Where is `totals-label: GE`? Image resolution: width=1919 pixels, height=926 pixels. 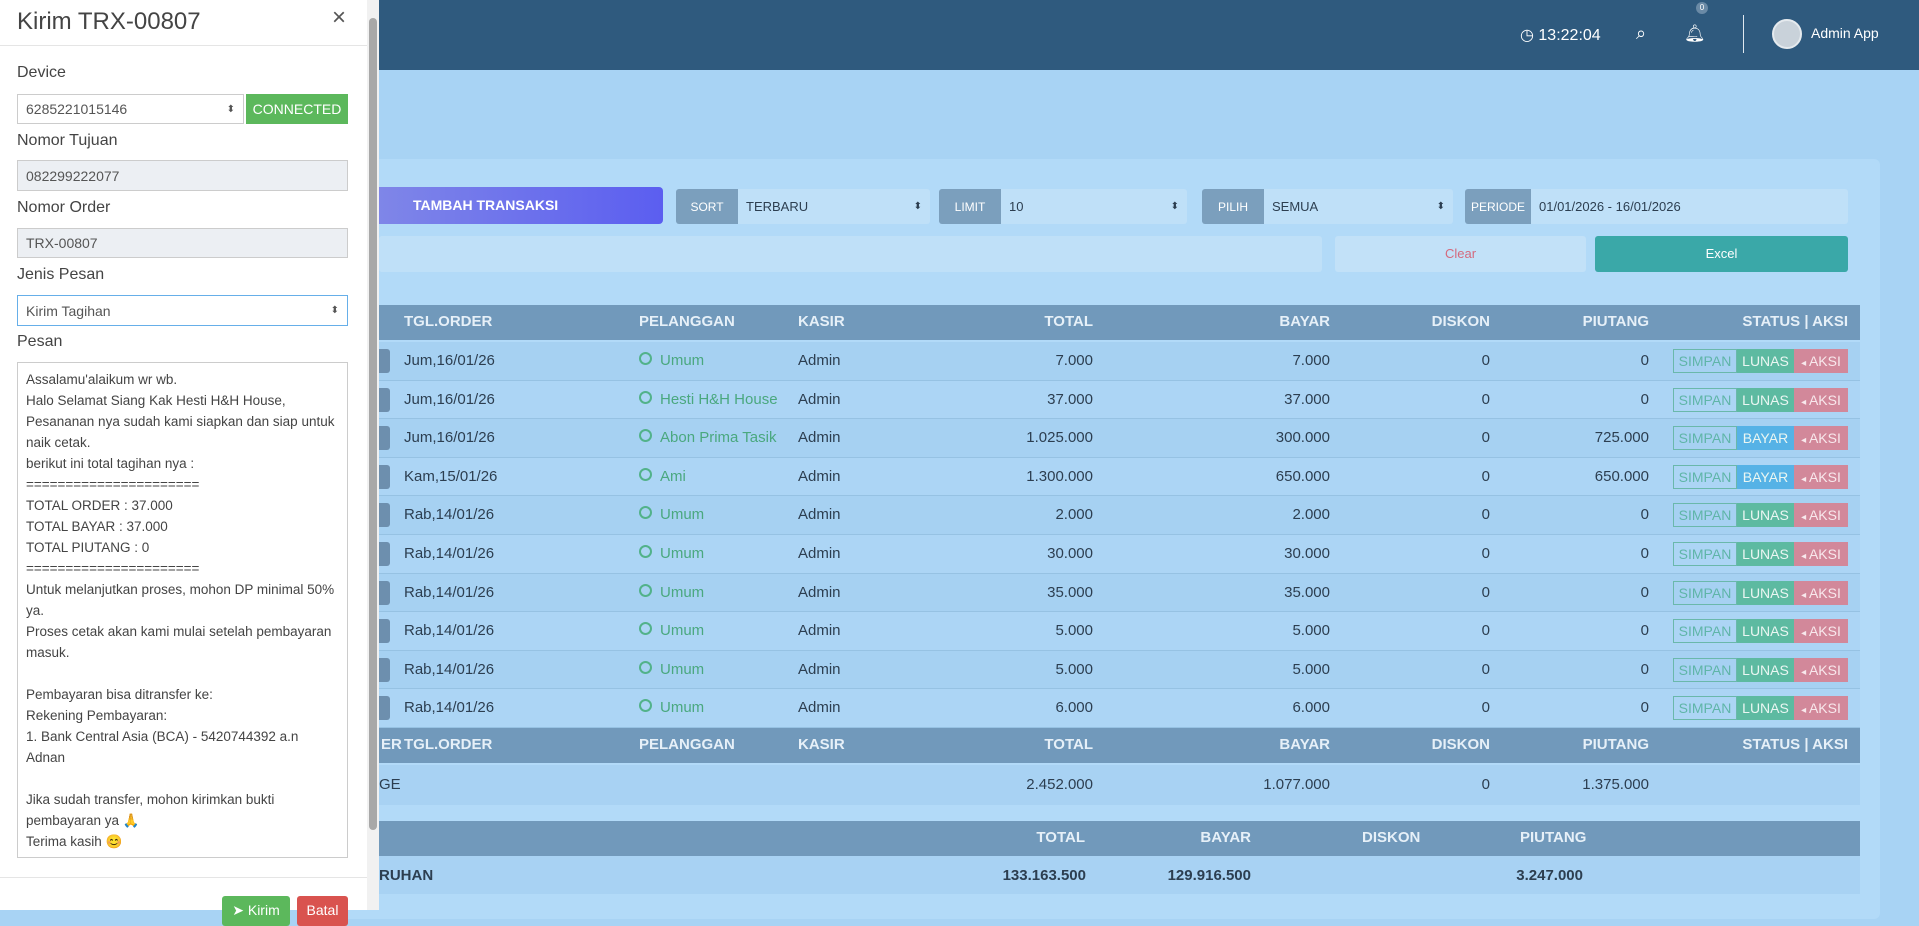
totals-label: GE is located at coordinates (390, 784).